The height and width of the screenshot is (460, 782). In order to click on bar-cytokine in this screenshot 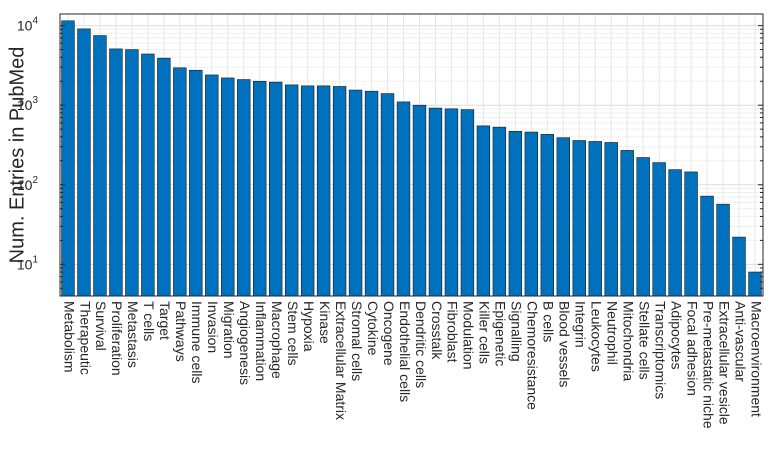, I will do `click(371, 193)`.